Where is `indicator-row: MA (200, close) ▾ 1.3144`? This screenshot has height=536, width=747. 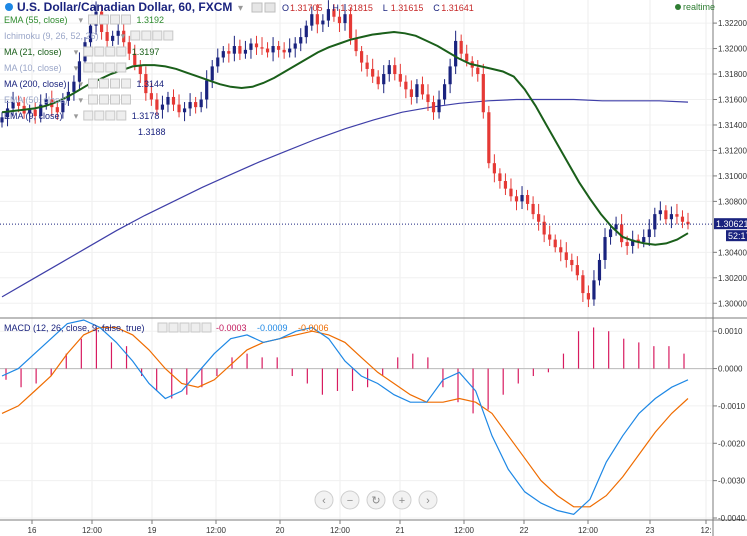 indicator-row: MA (200, close) ▾ 1.3144 is located at coordinates (84, 83).